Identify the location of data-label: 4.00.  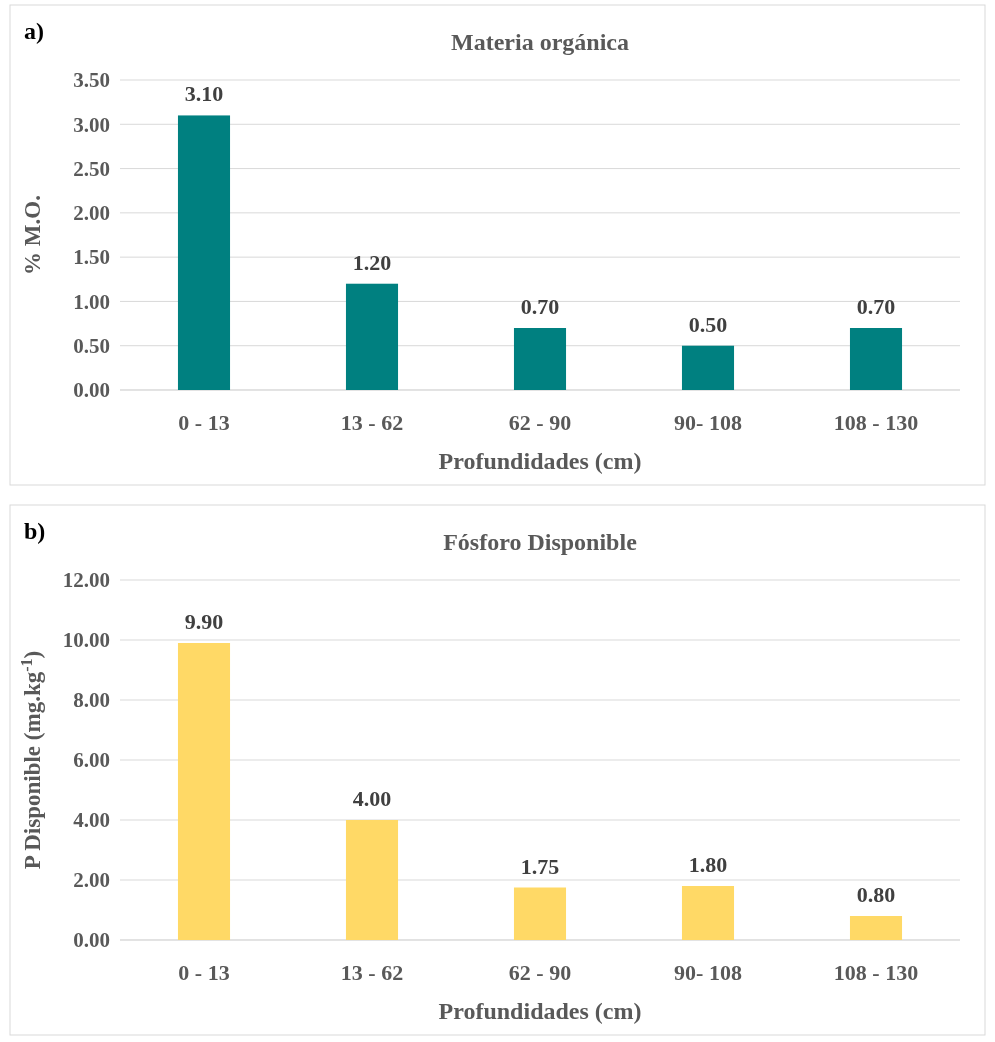
(372, 798).